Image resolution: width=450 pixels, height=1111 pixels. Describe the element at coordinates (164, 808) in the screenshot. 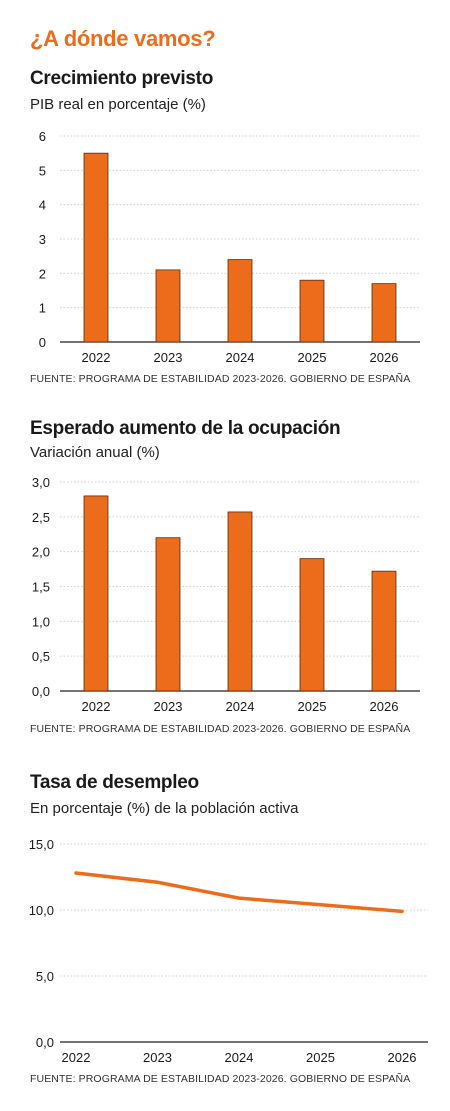

I see `chart-3-subtitle: En porcentaje (%) de la población activa` at that location.